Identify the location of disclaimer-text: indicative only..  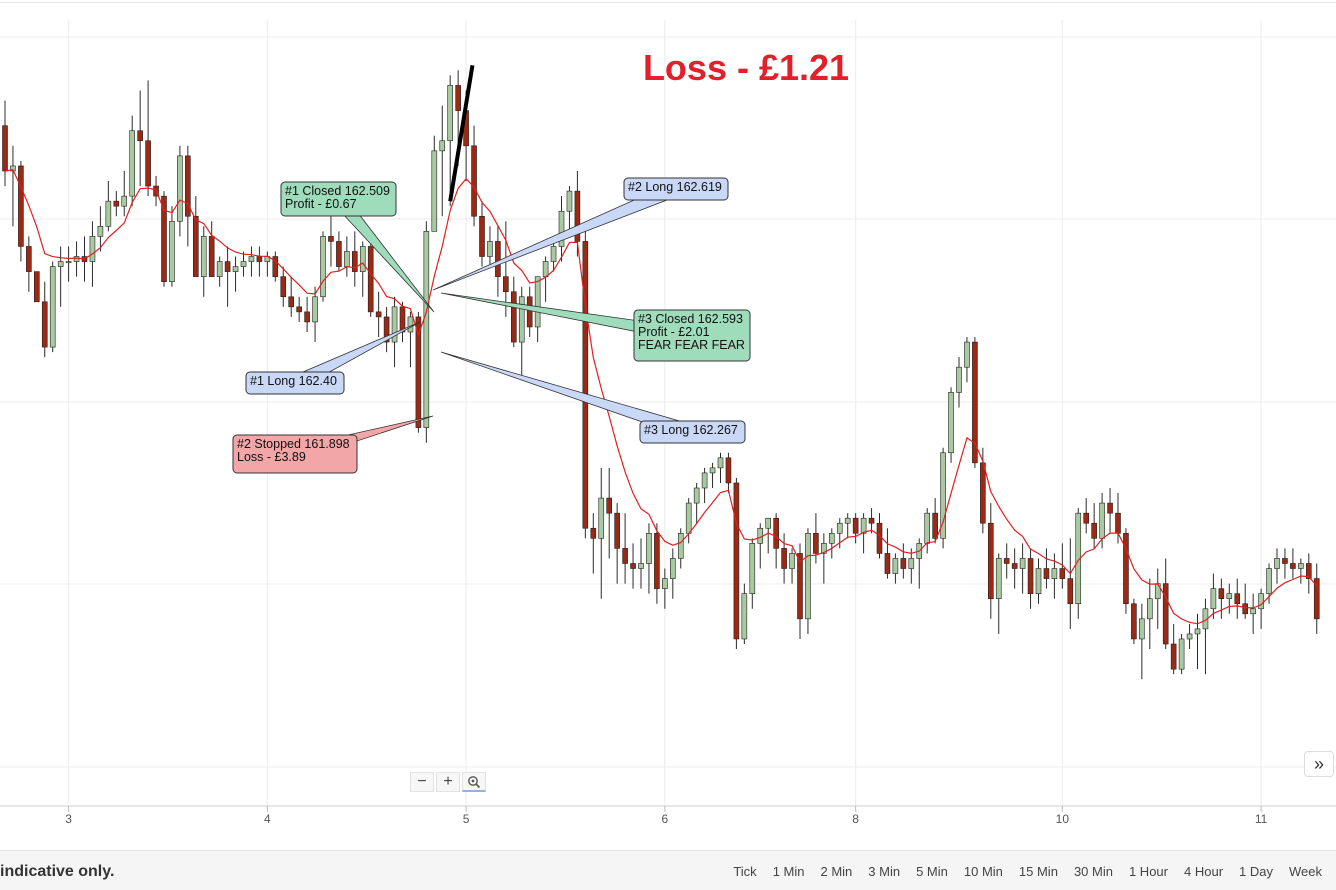
(57, 871).